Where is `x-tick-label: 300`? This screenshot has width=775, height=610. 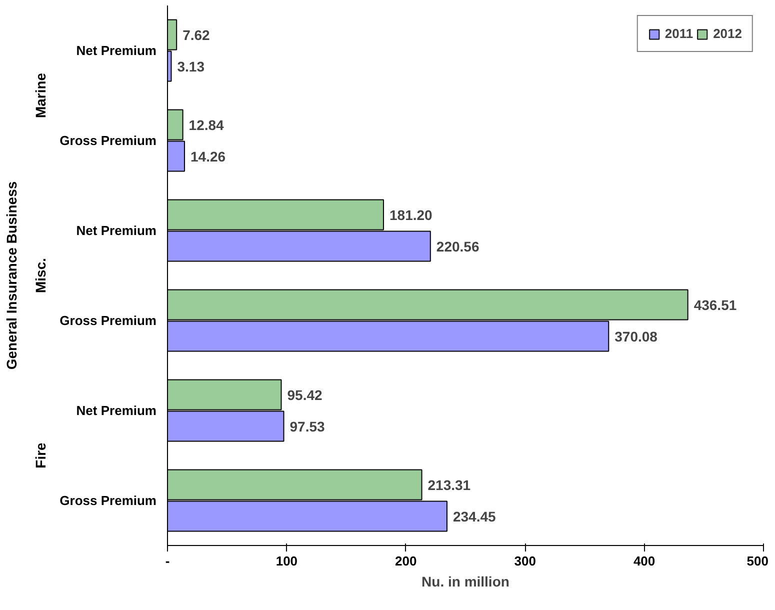
x-tick-label: 300 is located at coordinates (525, 561).